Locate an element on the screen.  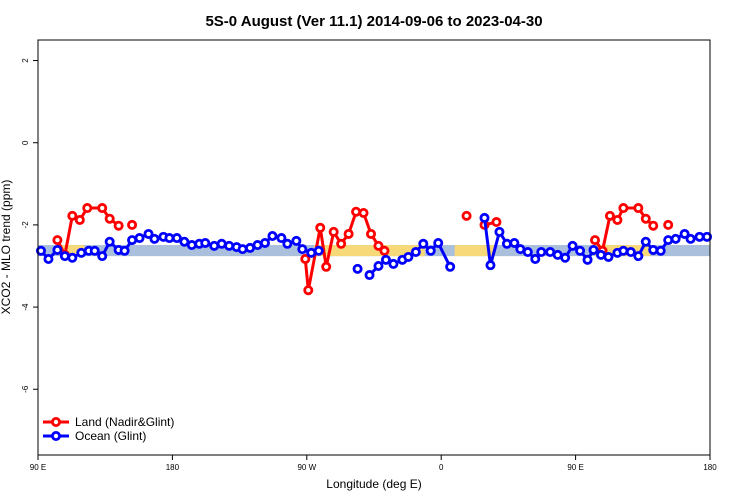
y-tick-label: -4 is located at coordinates (25, 307).